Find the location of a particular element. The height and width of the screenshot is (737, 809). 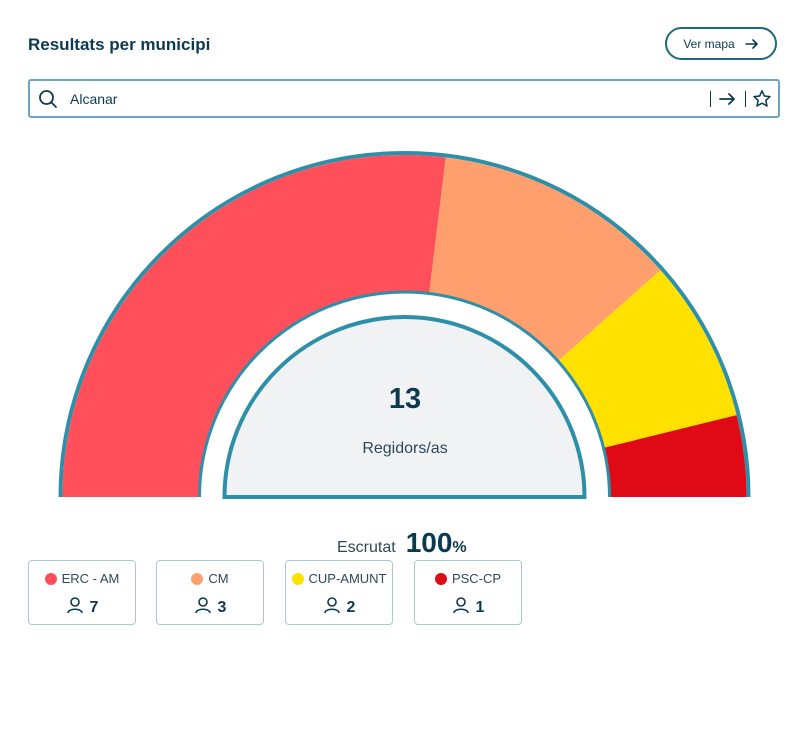

arrow-right-icon is located at coordinates (751, 44).